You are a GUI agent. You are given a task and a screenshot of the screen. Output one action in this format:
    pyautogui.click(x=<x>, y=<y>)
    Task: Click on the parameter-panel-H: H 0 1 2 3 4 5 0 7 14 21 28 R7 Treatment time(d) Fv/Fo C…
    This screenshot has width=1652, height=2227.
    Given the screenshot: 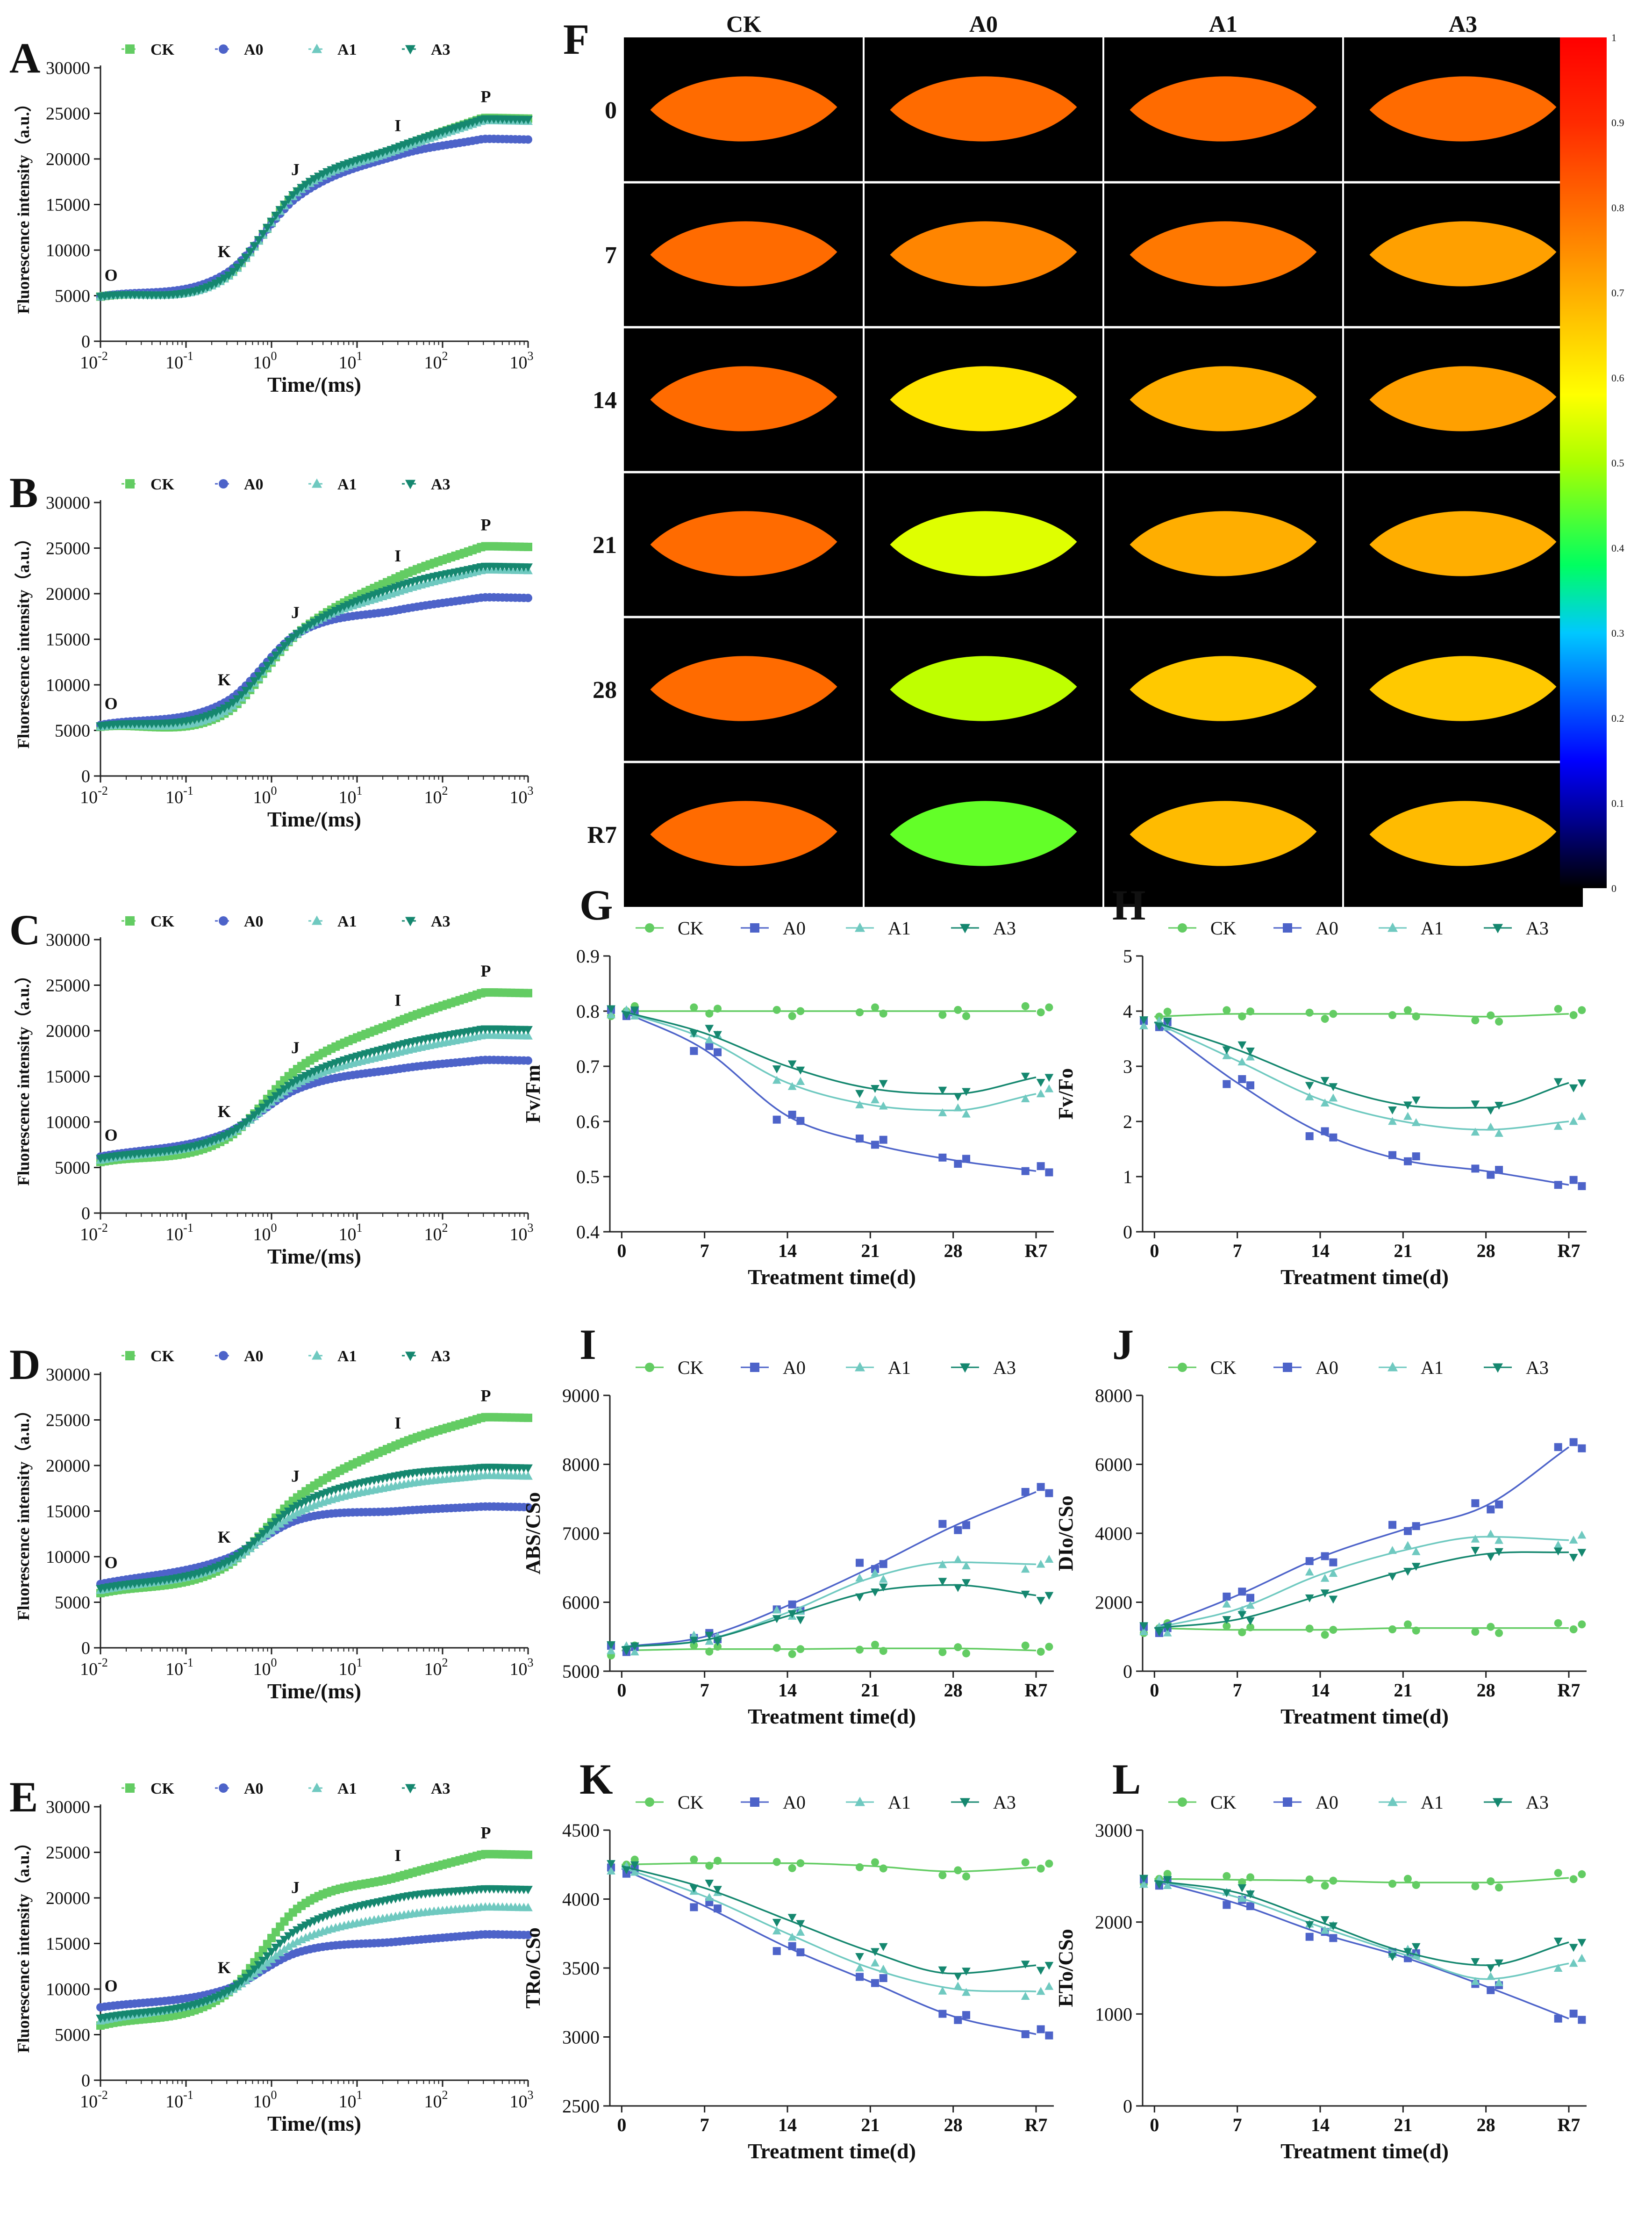 What is the action you would take?
    pyautogui.click(x=1320, y=1085)
    